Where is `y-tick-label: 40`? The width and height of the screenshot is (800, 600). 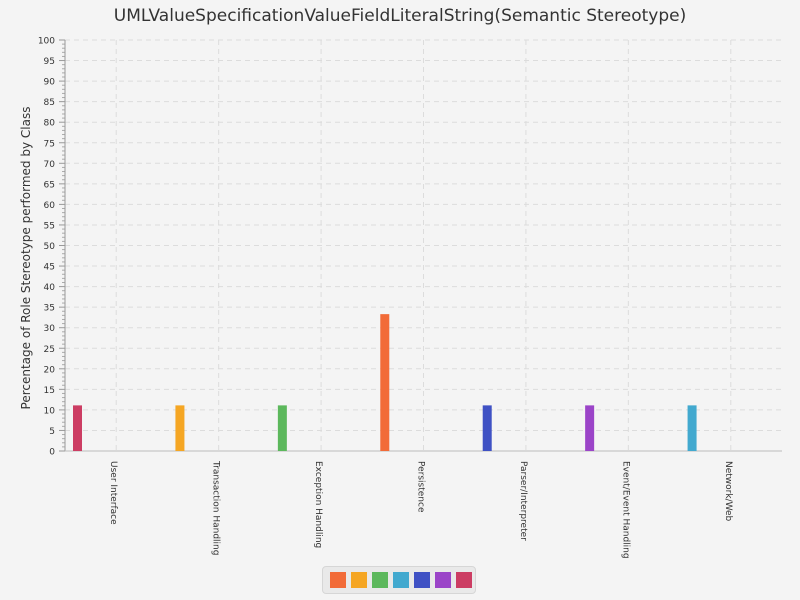
y-tick-label: 40 is located at coordinates (50, 288).